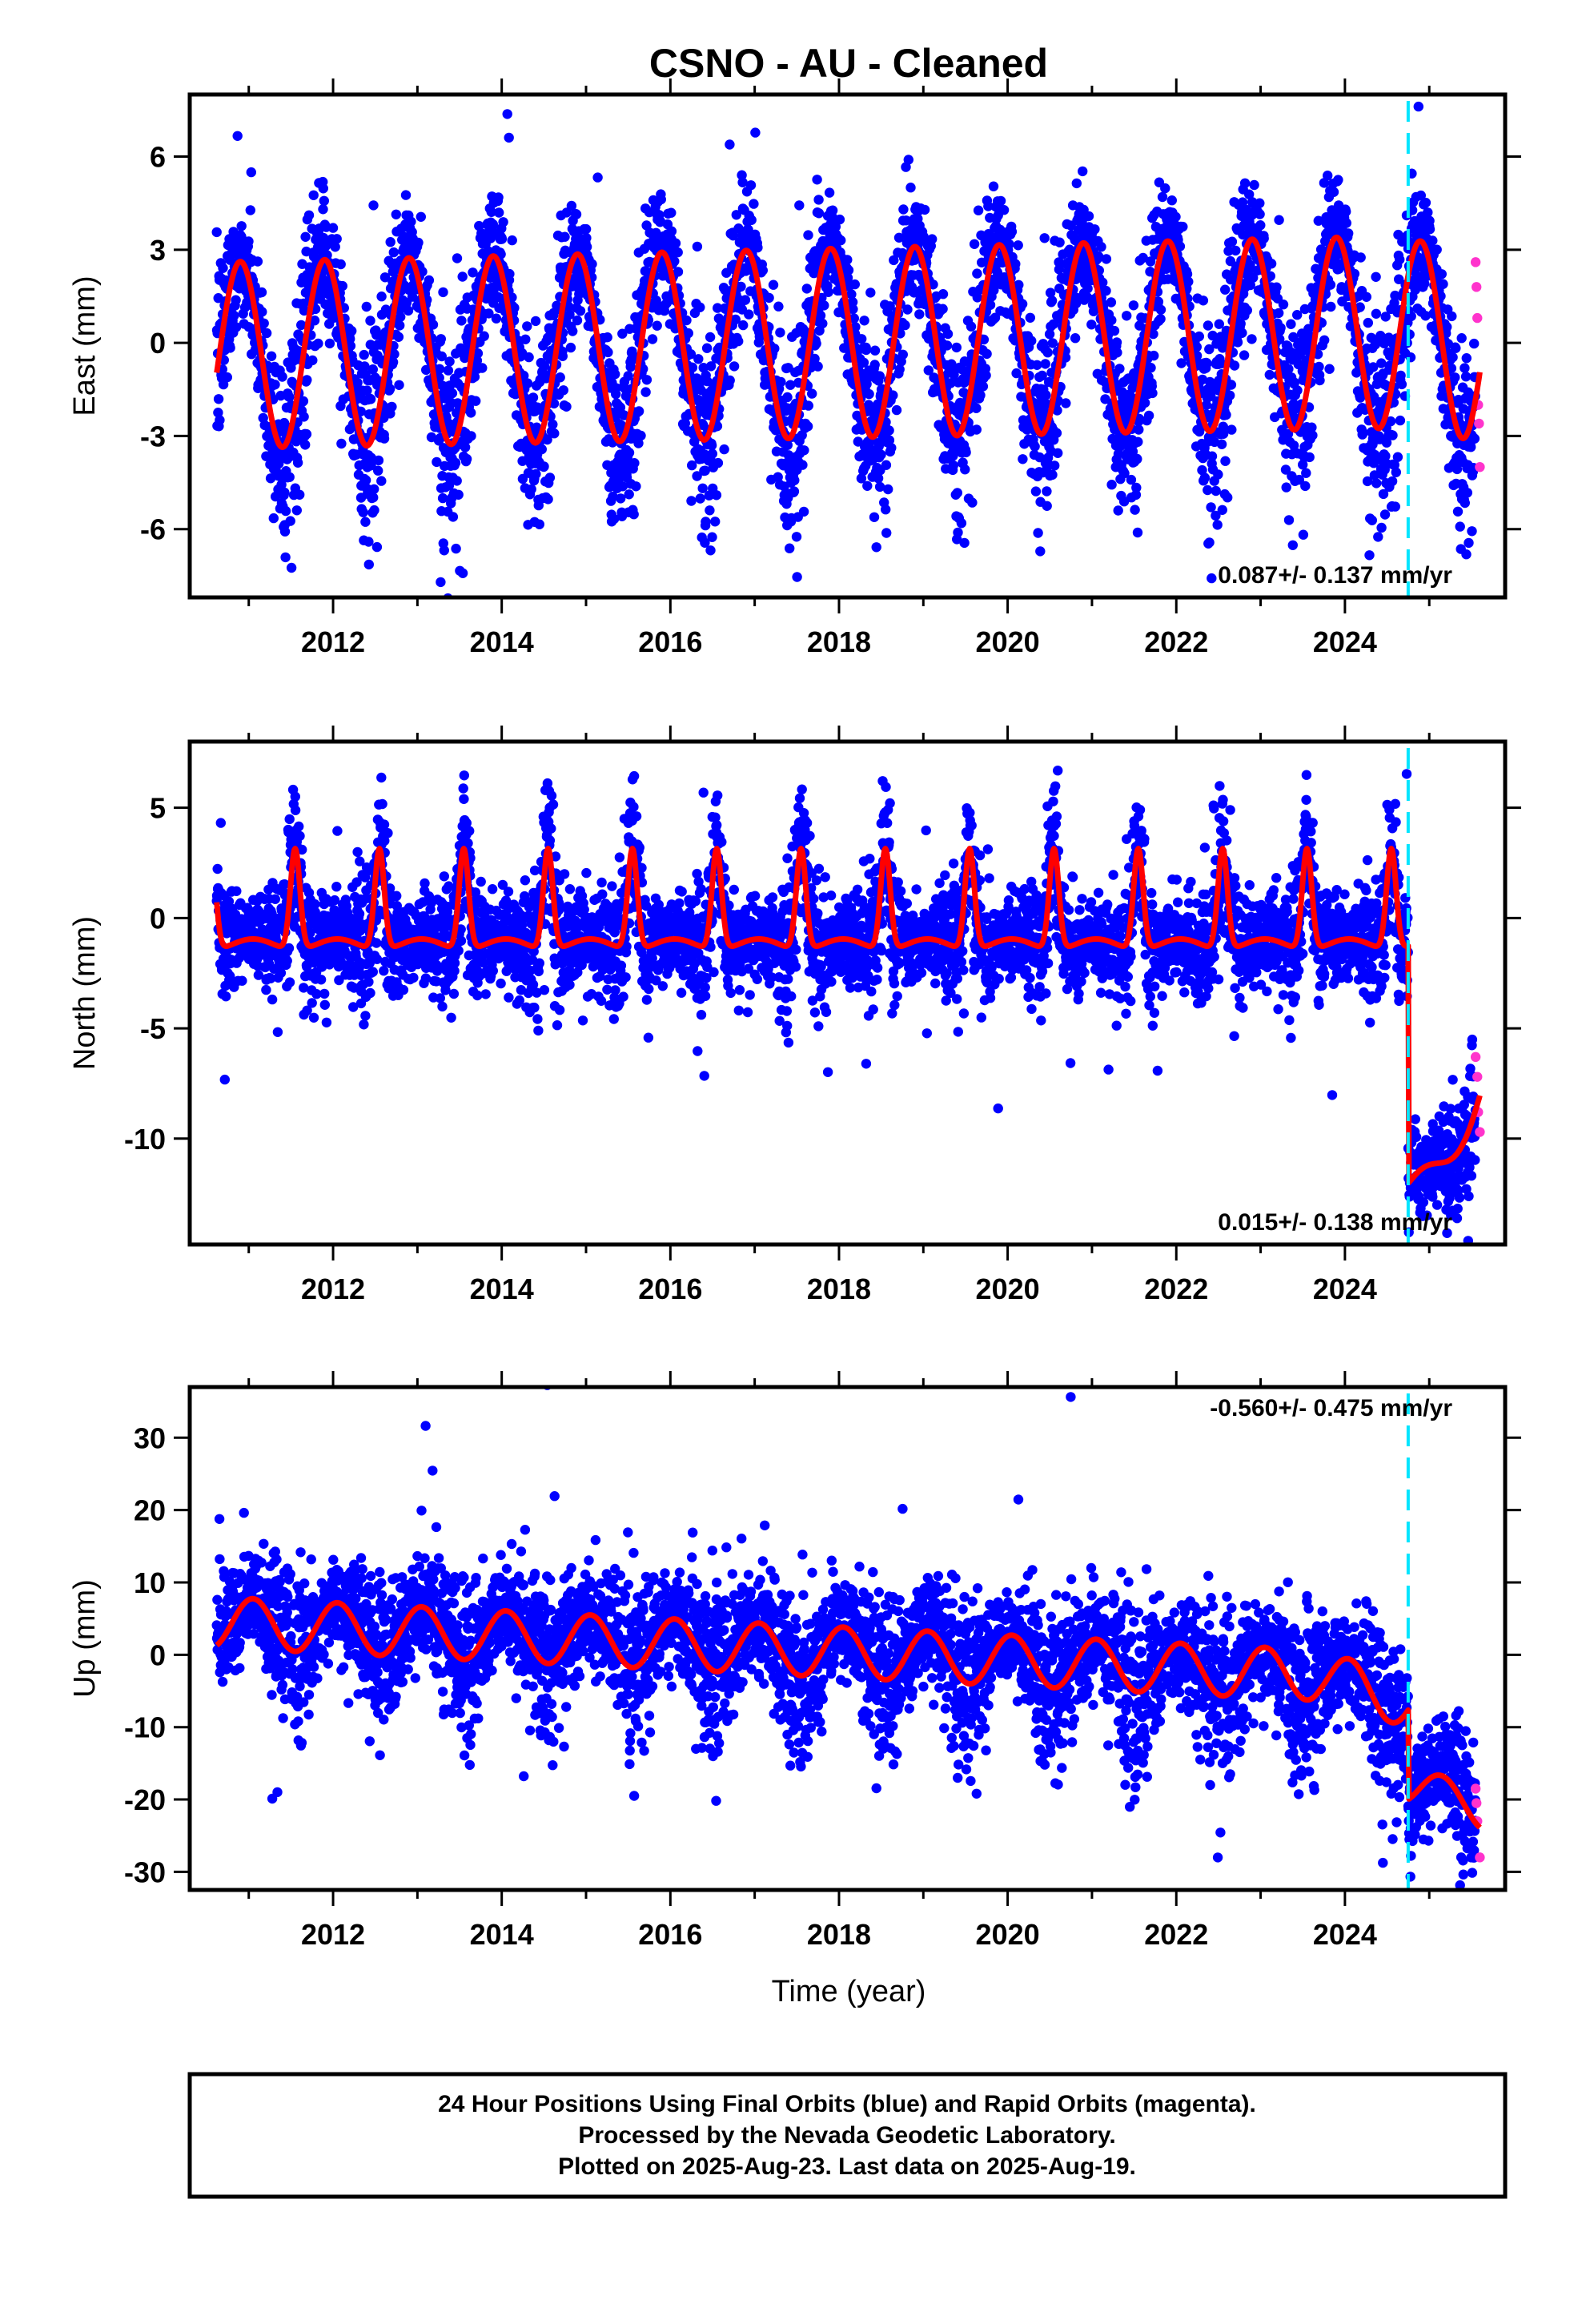 This screenshot has height=2324, width=1582. I want to click on x-tick-label: 2014, so click(502, 641).